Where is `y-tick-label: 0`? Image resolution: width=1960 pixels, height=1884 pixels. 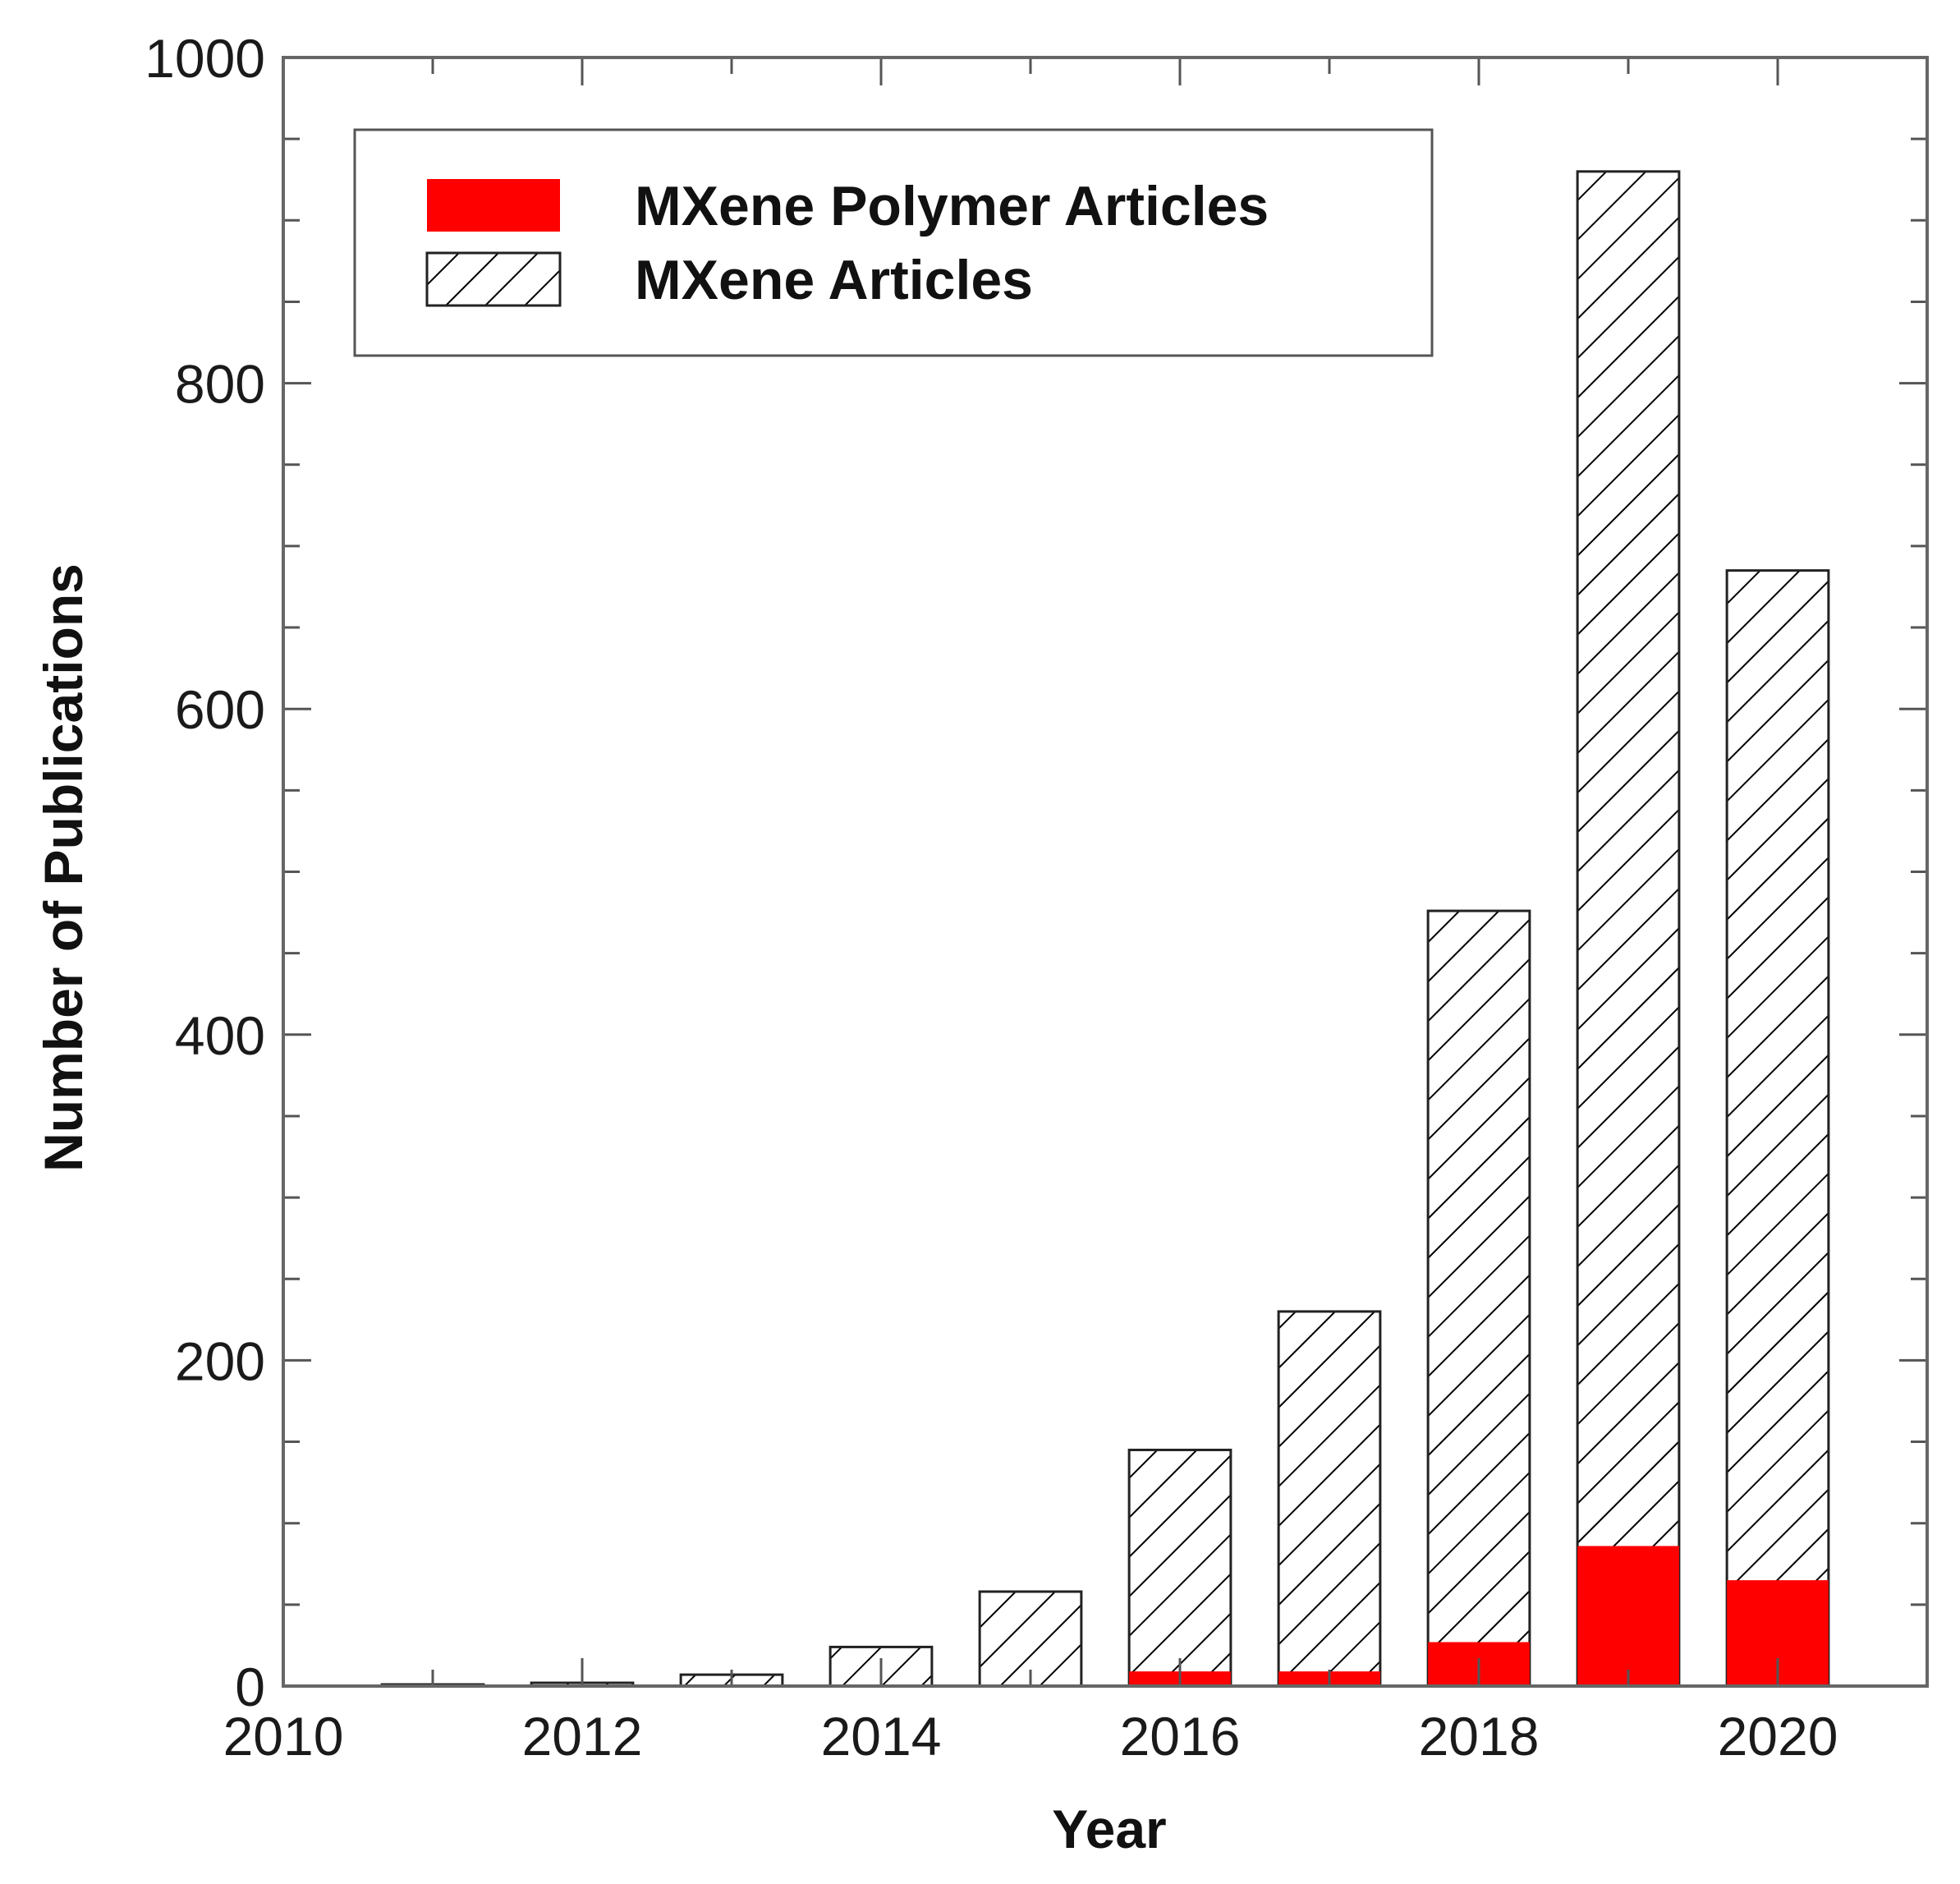
y-tick-label: 0 is located at coordinates (250, 1687).